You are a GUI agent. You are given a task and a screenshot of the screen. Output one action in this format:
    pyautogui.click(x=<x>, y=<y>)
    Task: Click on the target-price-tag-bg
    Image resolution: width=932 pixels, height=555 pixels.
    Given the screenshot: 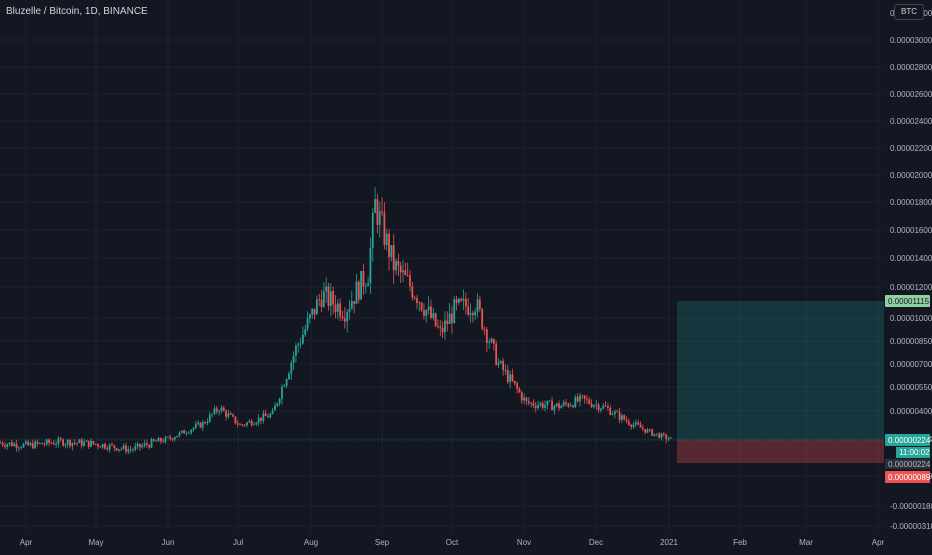 What is the action you would take?
    pyautogui.click(x=907, y=301)
    